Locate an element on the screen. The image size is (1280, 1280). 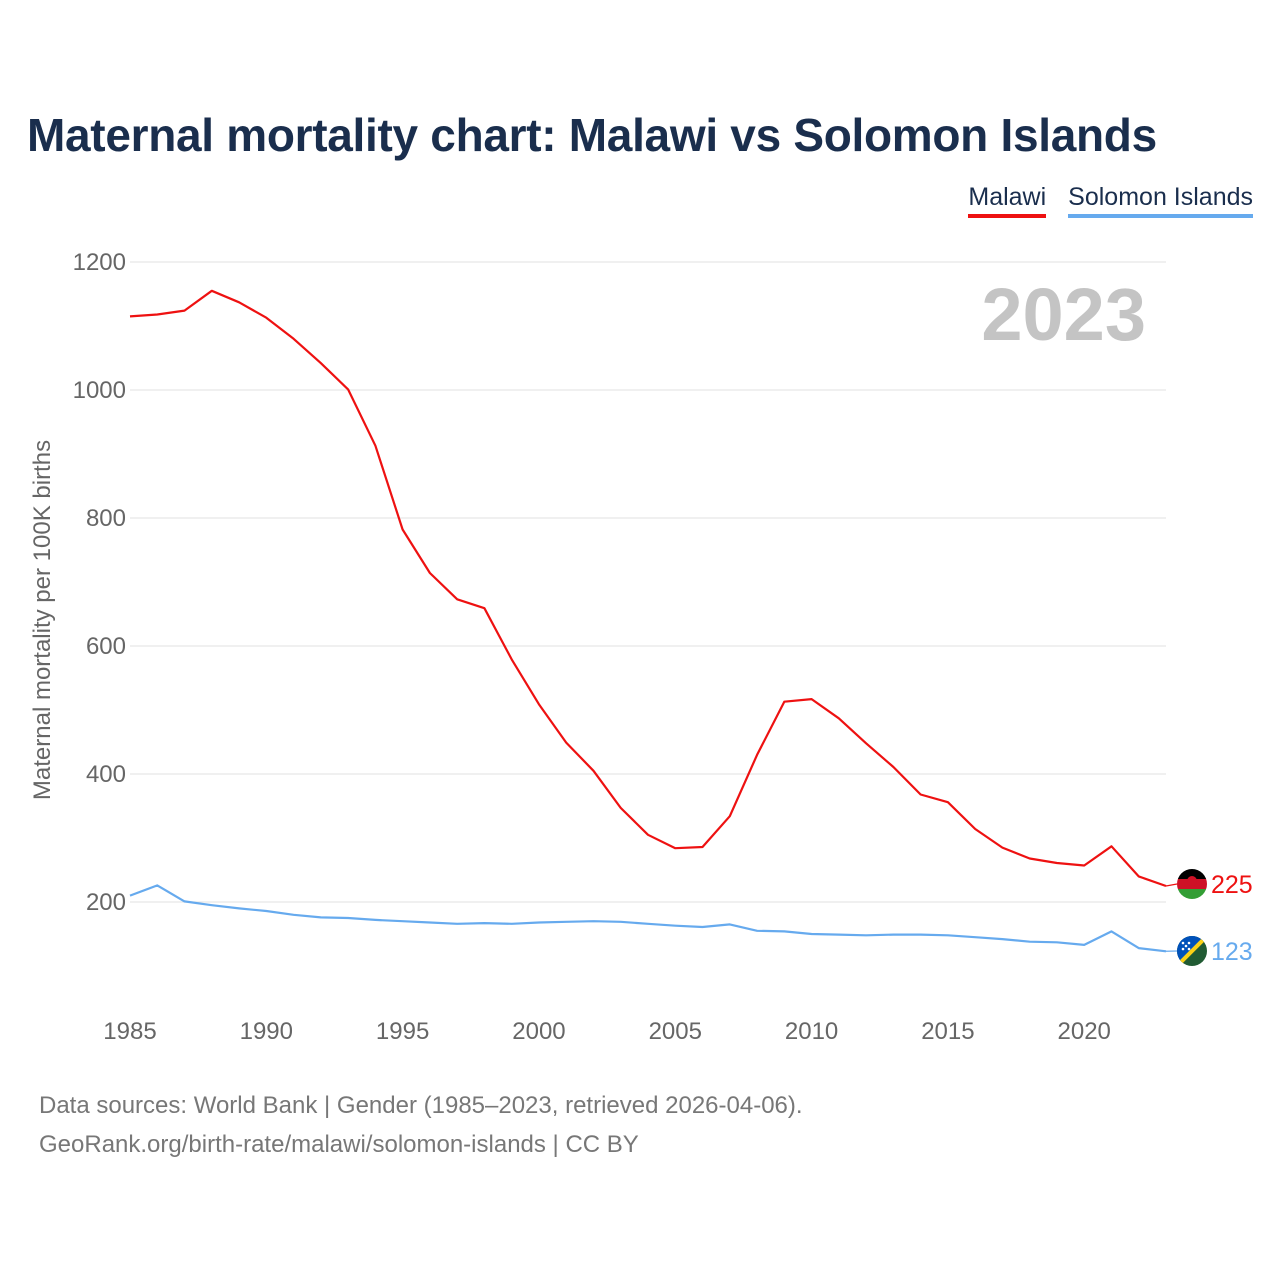
series-line-solomon-islands is located at coordinates (648, 918).